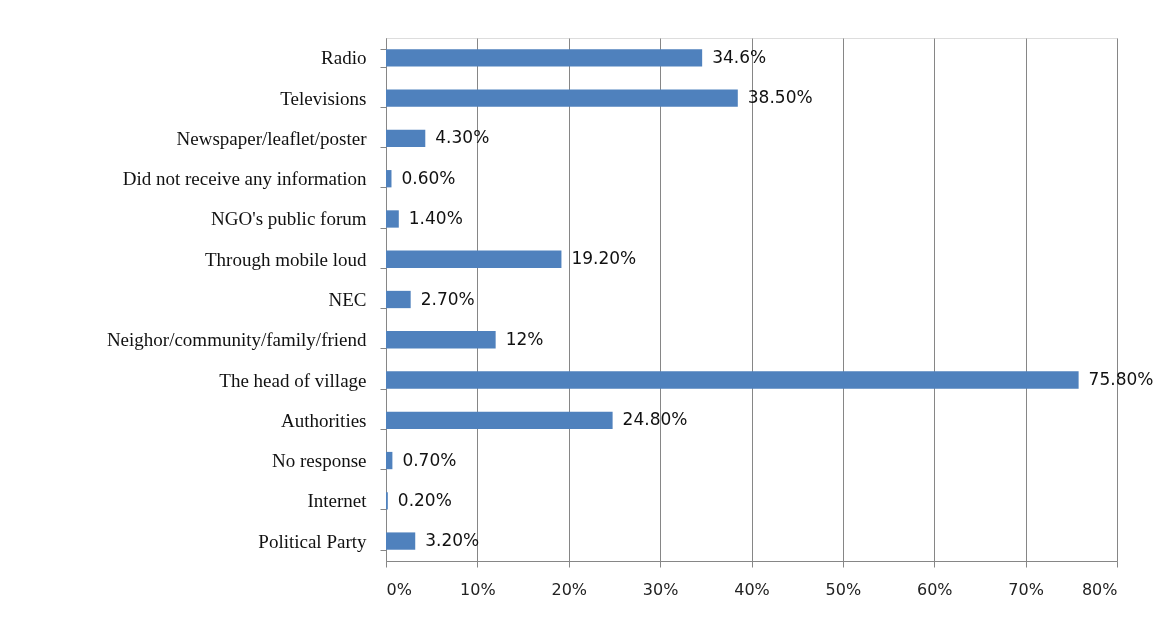  What do you see at coordinates (236, 340) in the screenshot?
I see `y-tick-label: Neighor/community/family/friend` at bounding box center [236, 340].